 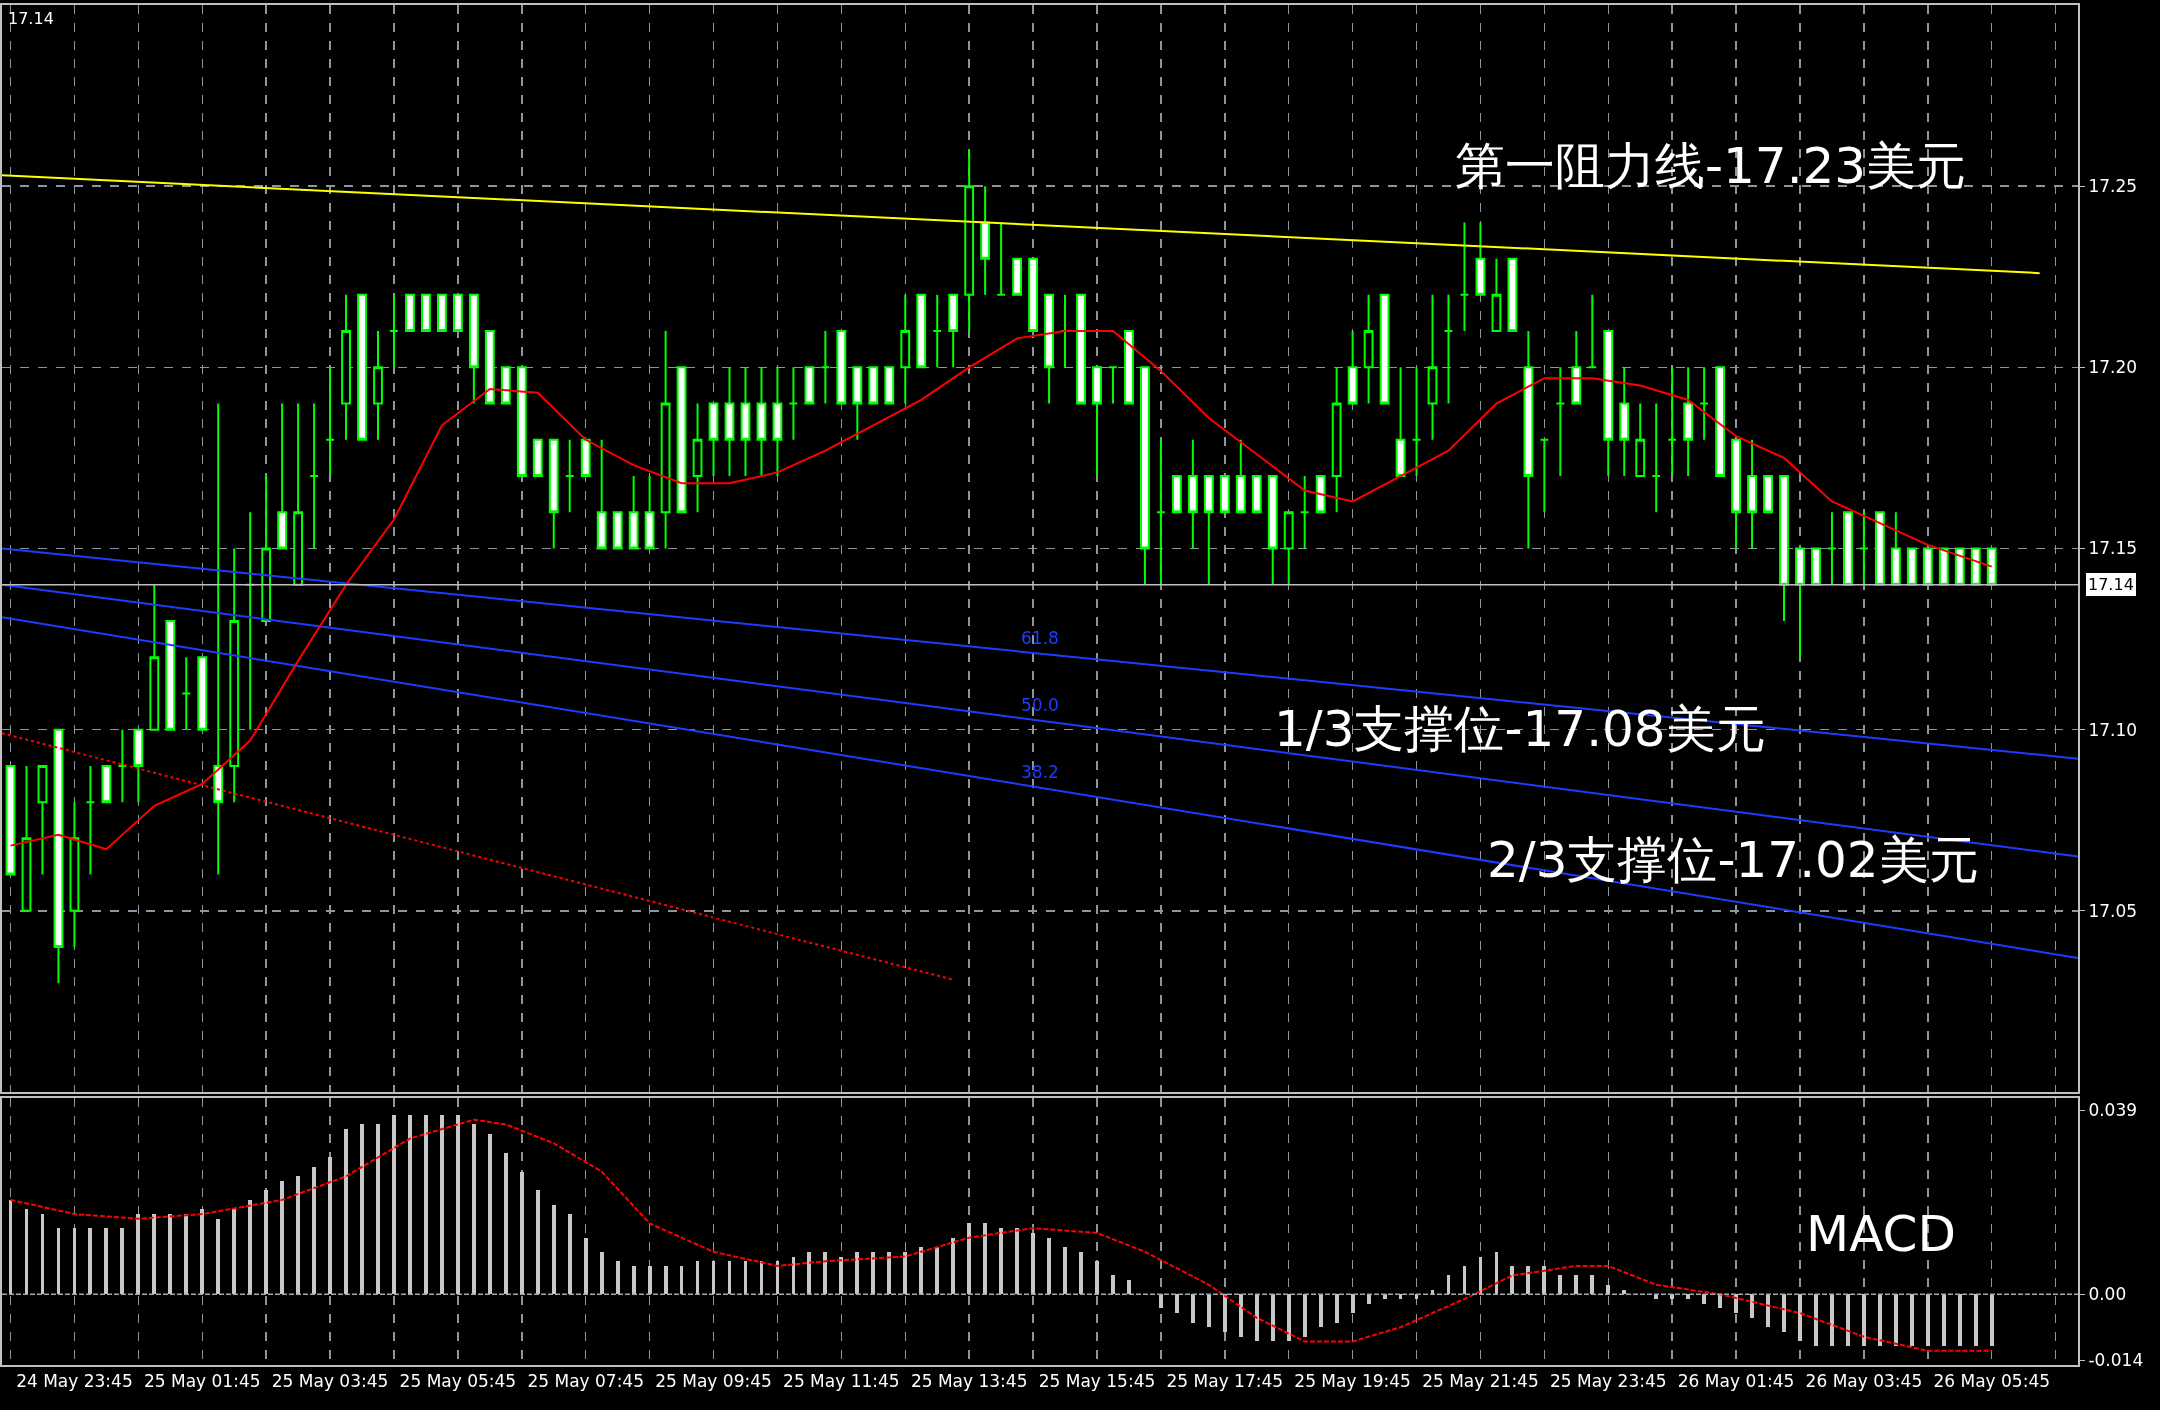 I want to click on ref-line-label: 17.14, so click(x=2111, y=584).